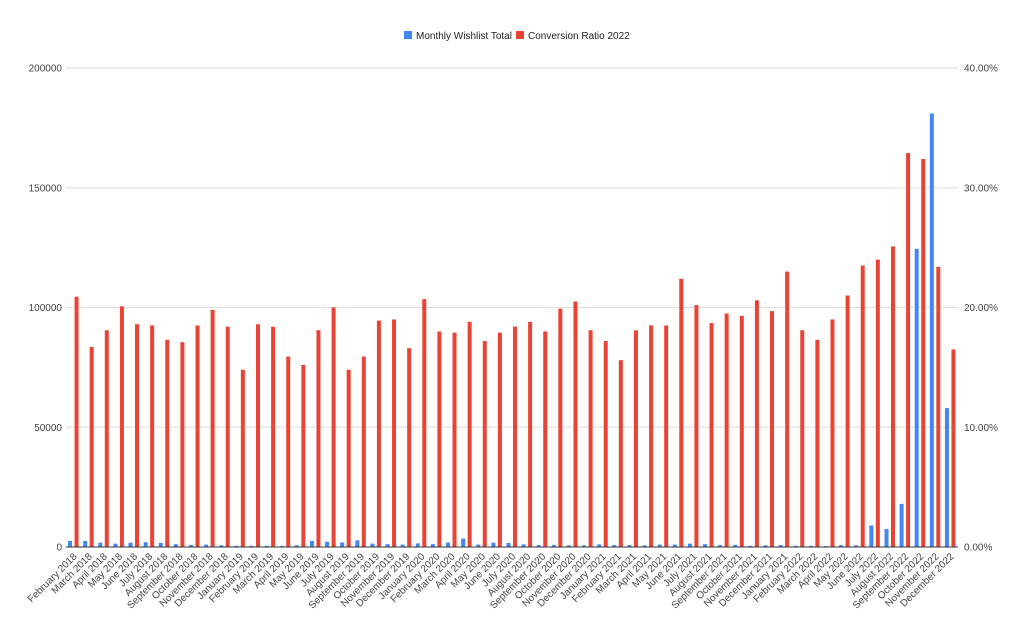 Image resolution: width=1024 pixels, height=634 pixels. Describe the element at coordinates (981, 428) in the screenshot. I see `right-tick-label: 10.00%` at that location.